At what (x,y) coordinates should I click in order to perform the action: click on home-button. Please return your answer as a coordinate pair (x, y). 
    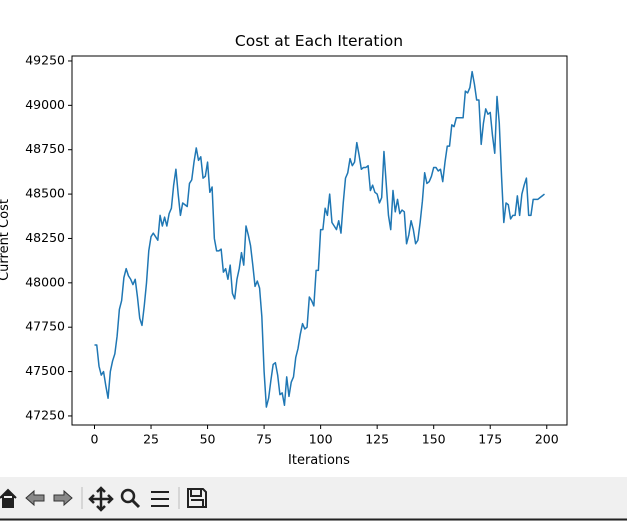
    Looking at the image, I should click on (8, 498).